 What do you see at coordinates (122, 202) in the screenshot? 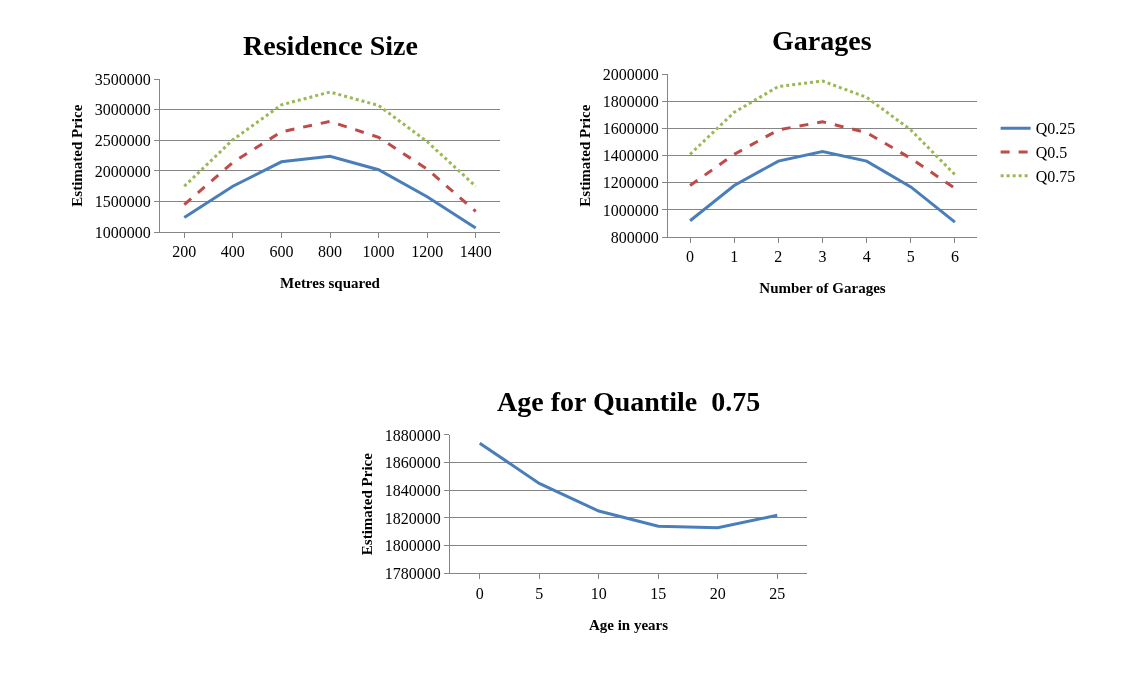
I see `y-tick-label: 1500000` at bounding box center [122, 202].